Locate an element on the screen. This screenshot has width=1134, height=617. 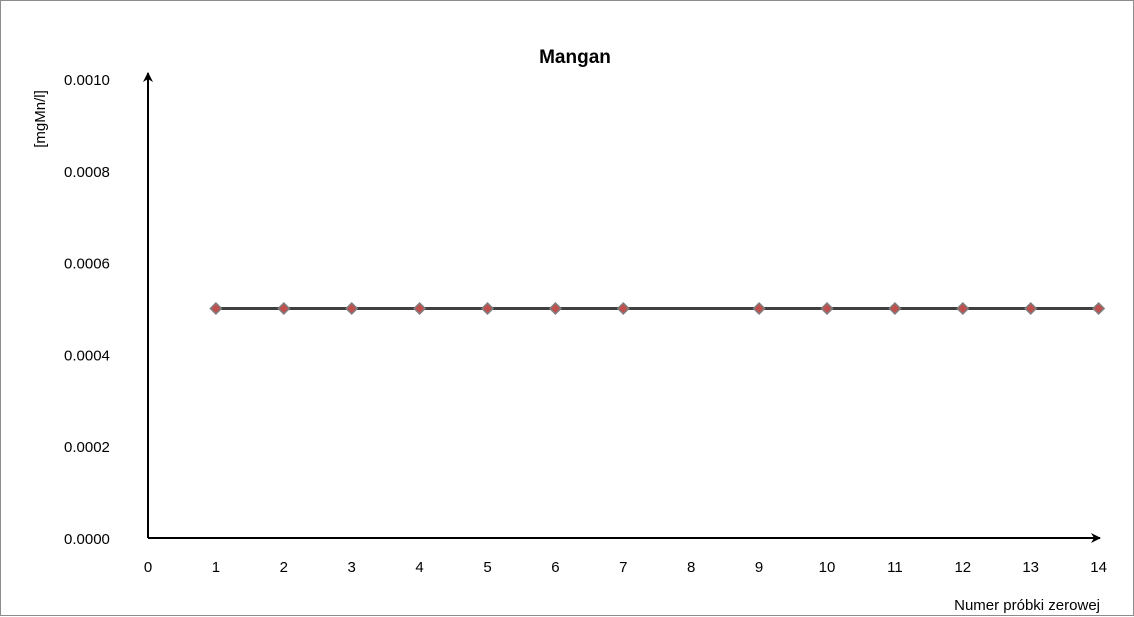
y-tick-label: 0.0010 is located at coordinates (87, 80).